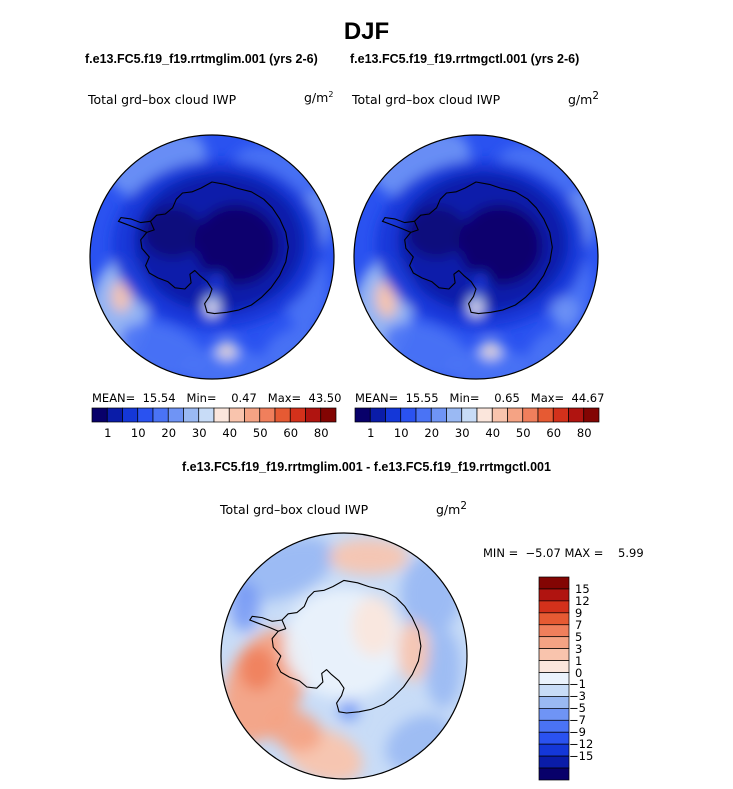 The height and width of the screenshot is (789, 733). What do you see at coordinates (563, 553) in the screenshot?
I see `diff-stats: MIN = −5.07 MAX = 5.99` at bounding box center [563, 553].